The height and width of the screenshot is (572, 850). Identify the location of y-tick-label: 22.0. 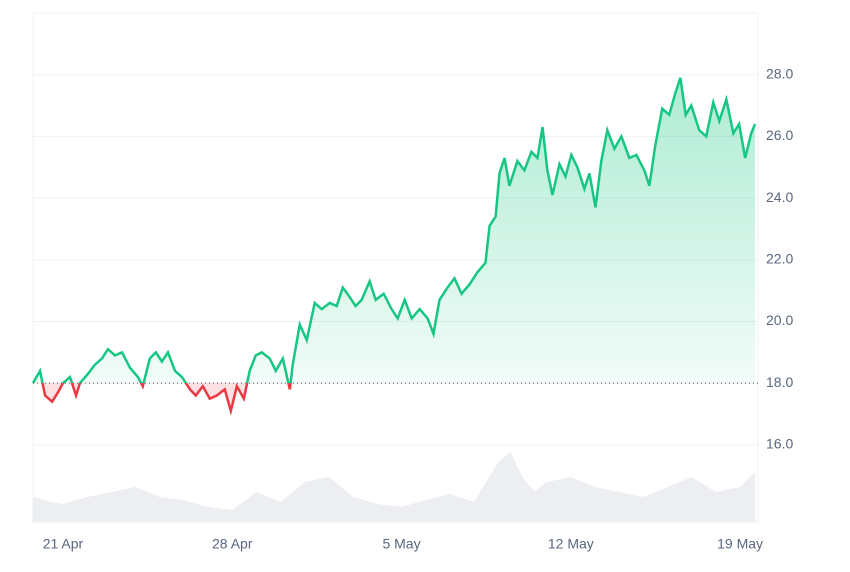
(779, 258).